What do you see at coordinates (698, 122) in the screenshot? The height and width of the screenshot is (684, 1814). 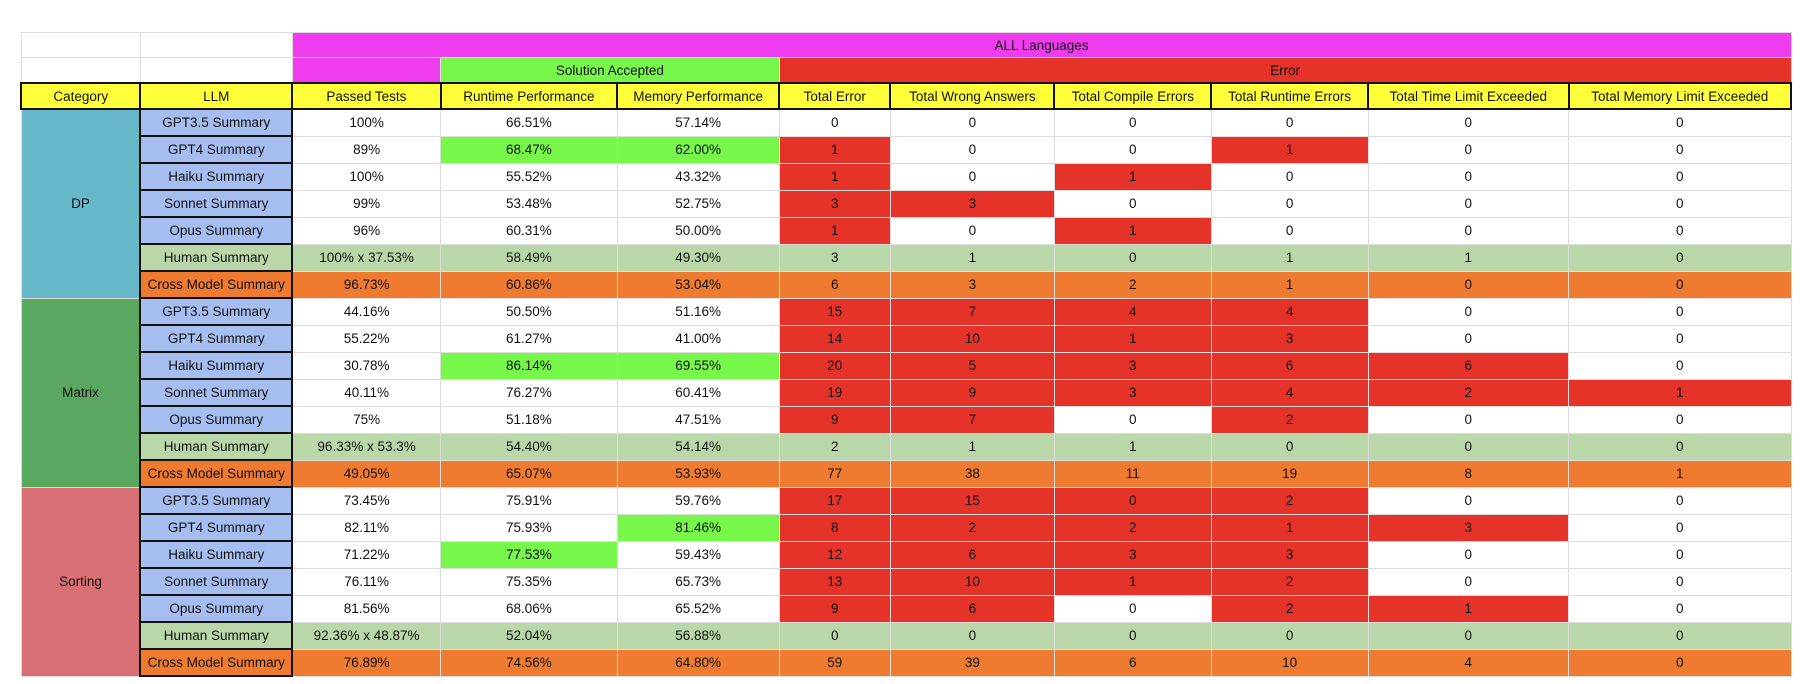 I see `value-cell: 57.14%` at bounding box center [698, 122].